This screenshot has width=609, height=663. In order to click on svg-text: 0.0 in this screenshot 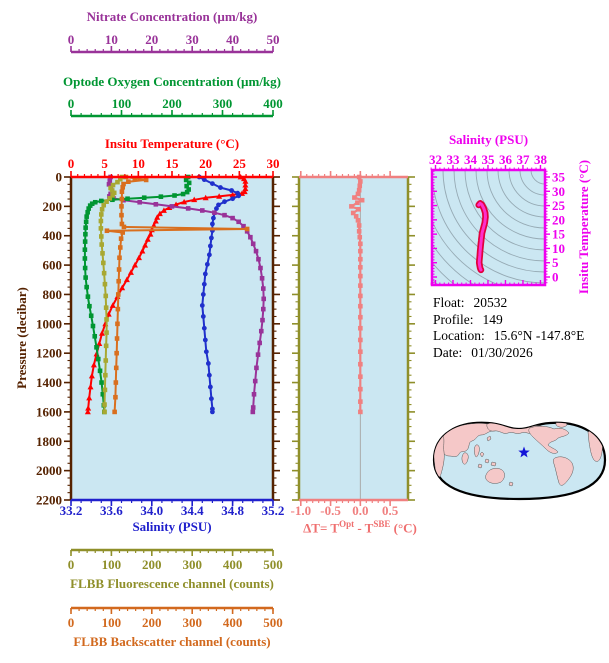, I will do `click(360, 510)`.